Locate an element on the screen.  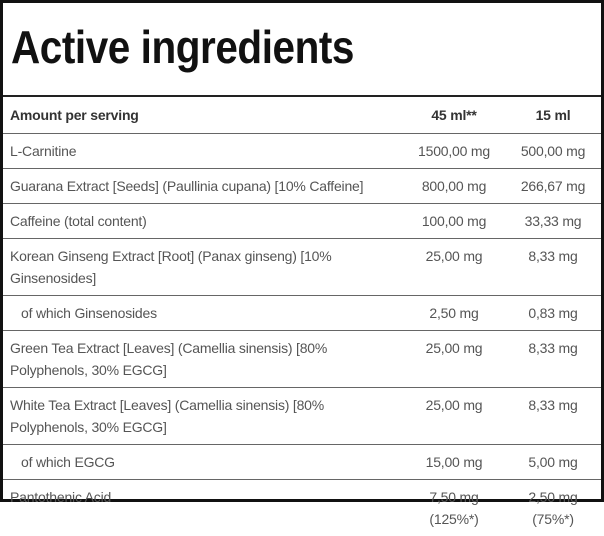
amount-45ml: 800,00 mg is located at coordinates (454, 186).